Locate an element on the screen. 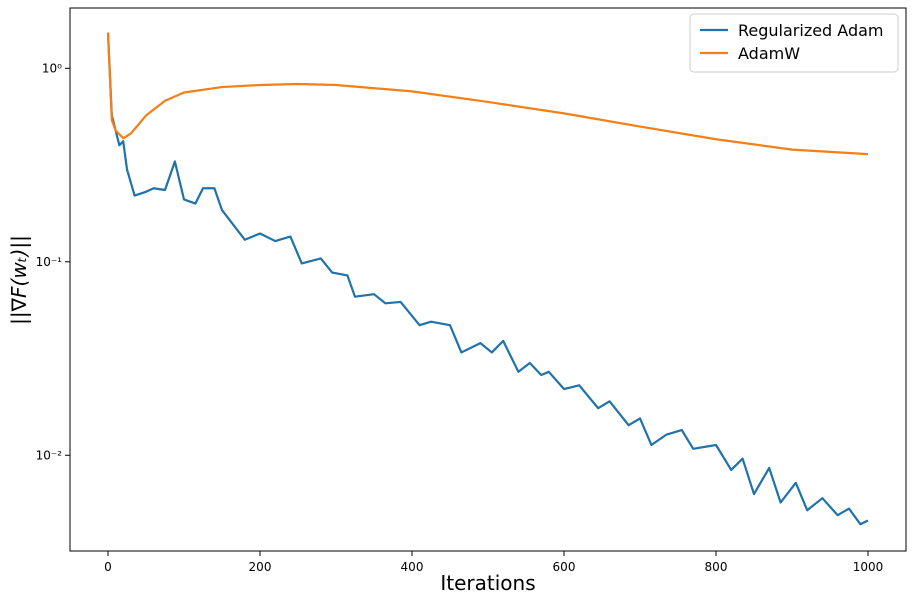  legend-box is located at coordinates (794, 43).